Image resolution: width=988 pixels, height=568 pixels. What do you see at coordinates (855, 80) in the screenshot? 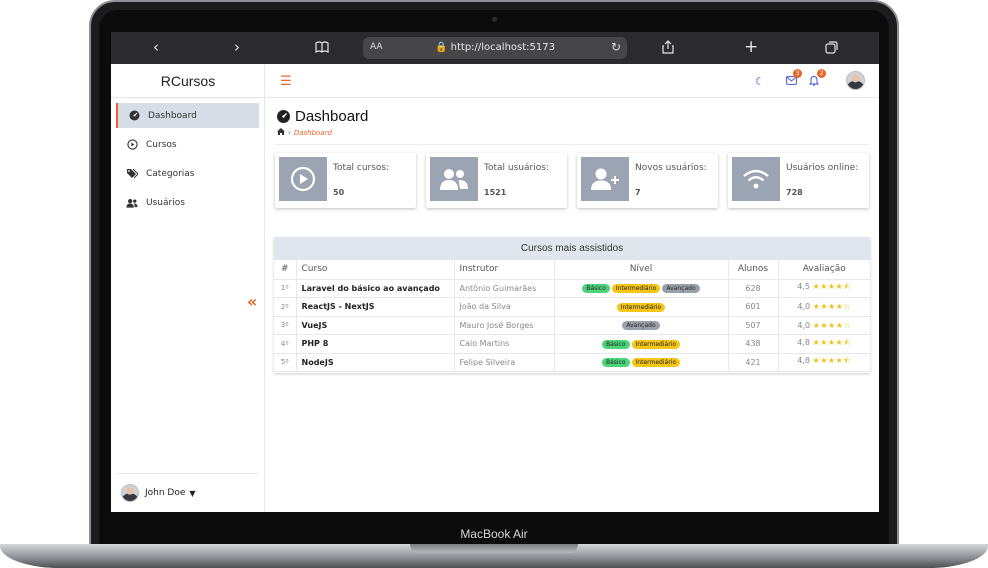
I see `avatar` at bounding box center [855, 80].